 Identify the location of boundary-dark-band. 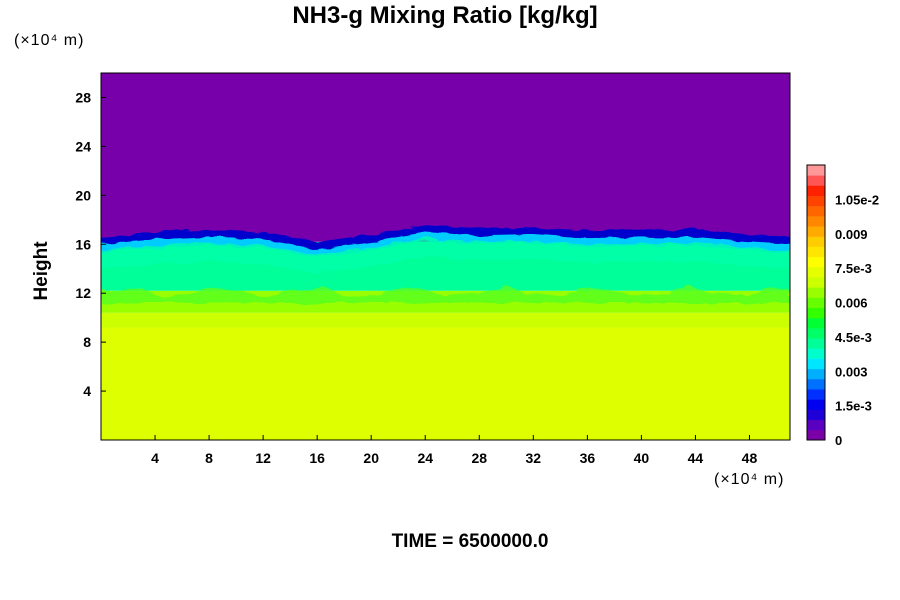
(445, 238).